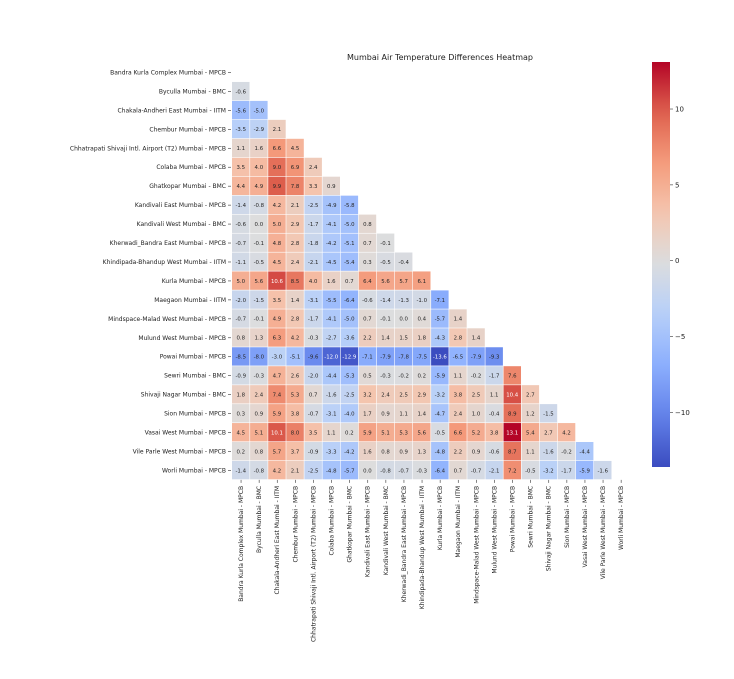 Image resolution: width=734 pixels, height=679 pixels. I want to click on cell-value-label: 0.9, so click(331, 187).